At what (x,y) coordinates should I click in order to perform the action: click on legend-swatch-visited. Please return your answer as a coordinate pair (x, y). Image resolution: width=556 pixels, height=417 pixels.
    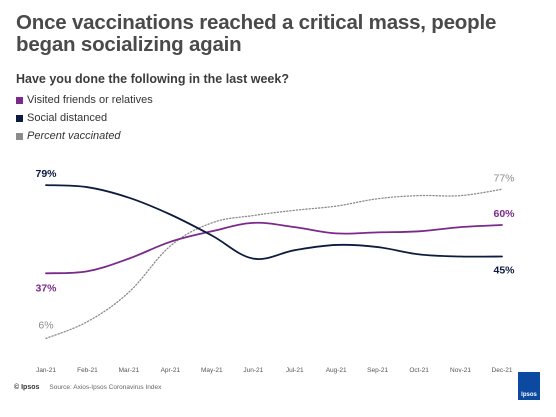
    Looking at the image, I should click on (19, 100).